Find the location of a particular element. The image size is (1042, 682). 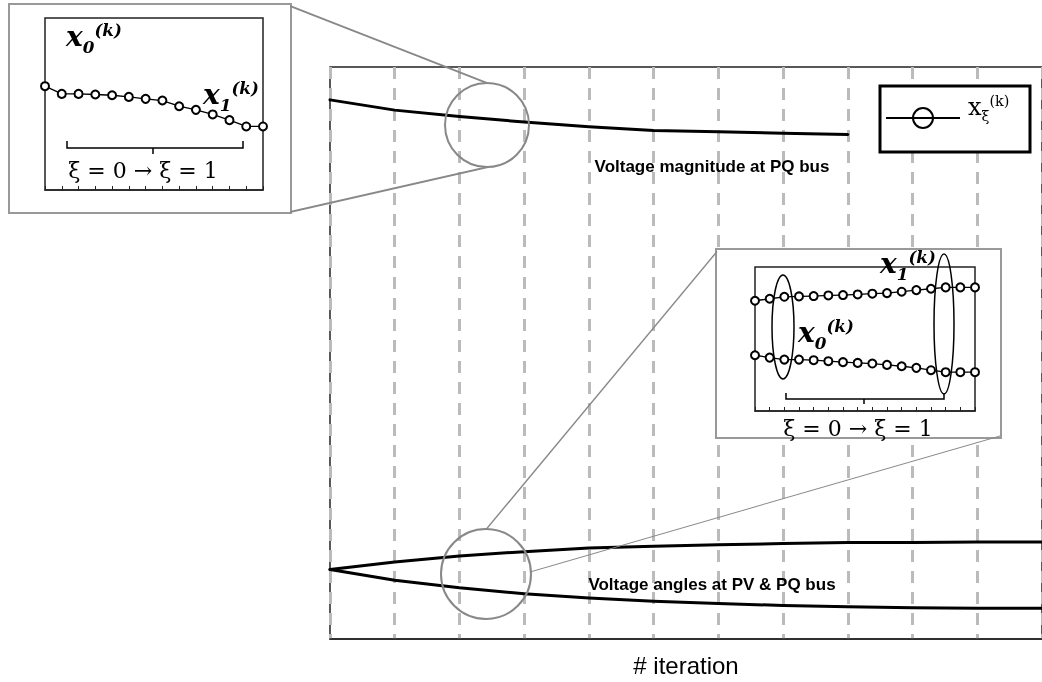

annotation: Voltage magnitude at PQ bus is located at coordinates (712, 166).